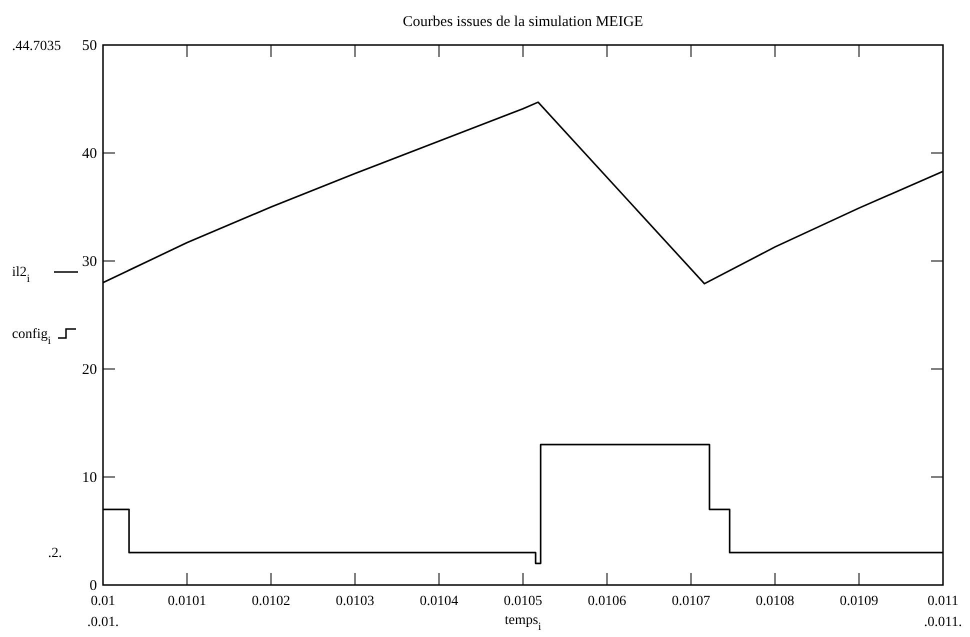 This screenshot has height=637, width=970. What do you see at coordinates (691, 601) in the screenshot?
I see `x-tick-label: 0.0107` at bounding box center [691, 601].